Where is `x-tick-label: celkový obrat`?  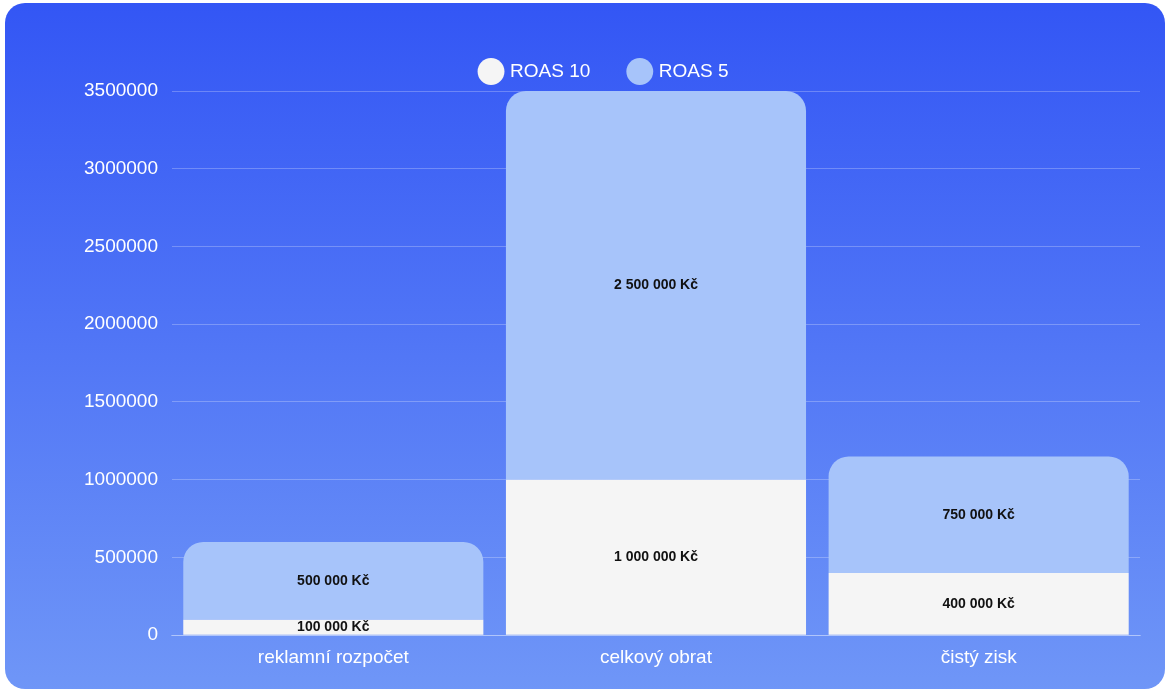 x-tick-label: celkový obrat is located at coordinates (656, 656).